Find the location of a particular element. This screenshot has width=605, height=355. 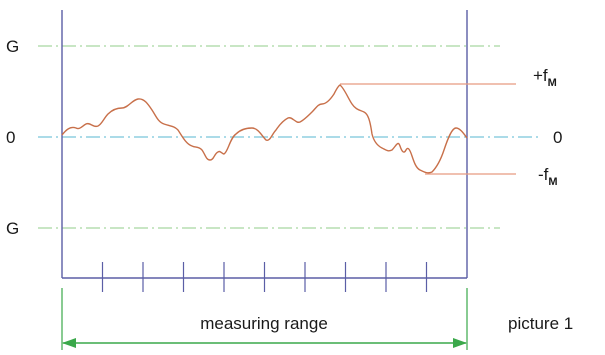

zero-left-label: 0 is located at coordinates (10, 137).